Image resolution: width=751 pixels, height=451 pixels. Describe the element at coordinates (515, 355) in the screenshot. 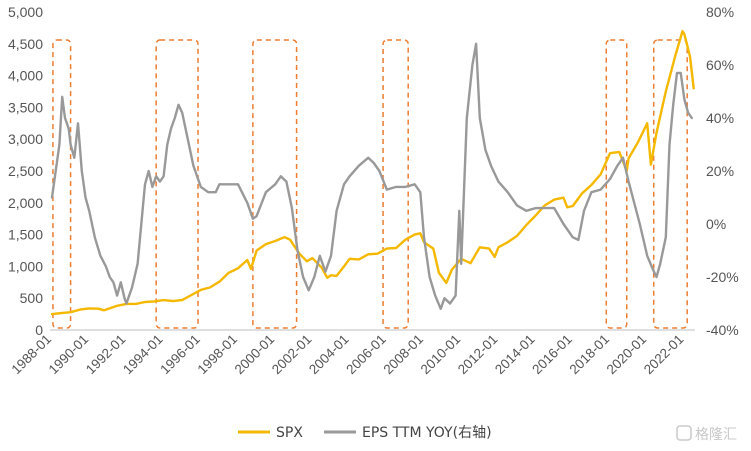

I see `x-tick-label: 2014-01` at that location.